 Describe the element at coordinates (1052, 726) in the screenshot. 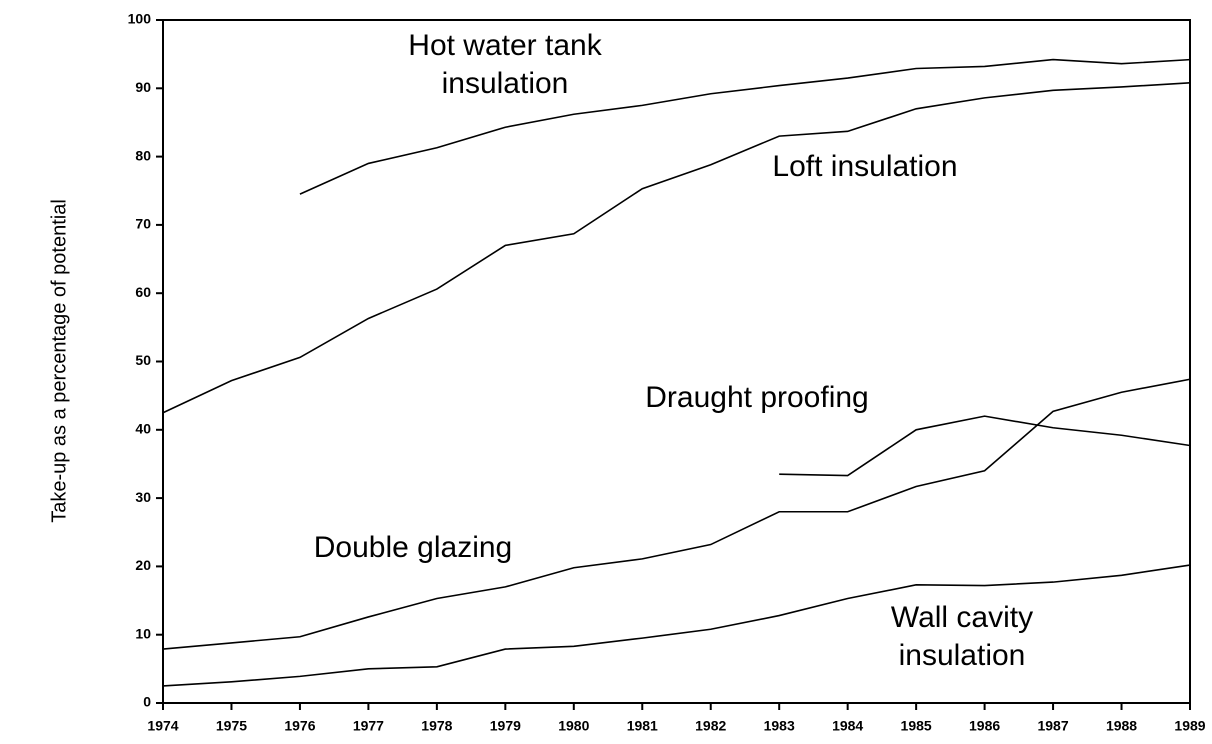

I see `x-tick-label: 1987` at that location.